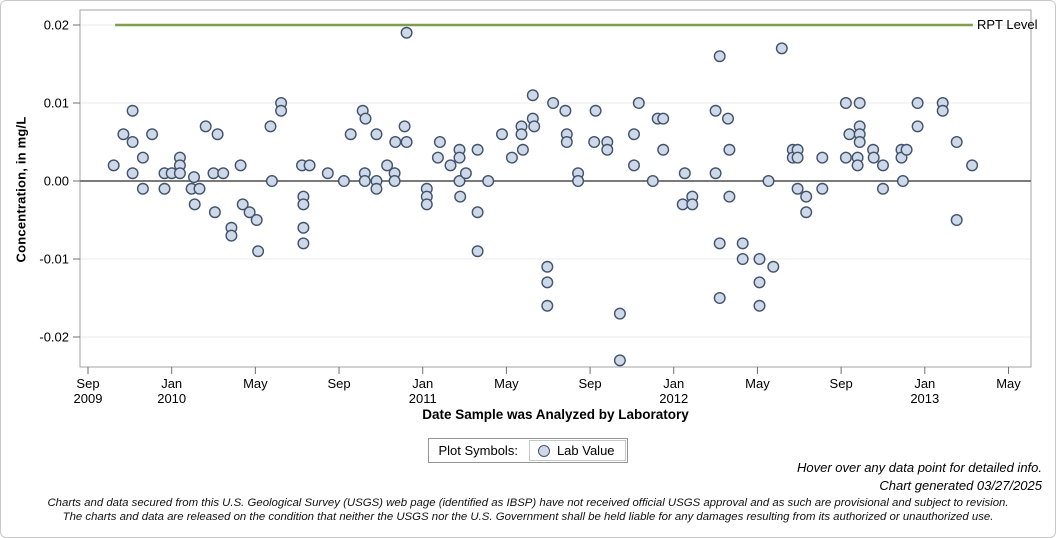  What do you see at coordinates (719, 56) in the screenshot?
I see `data-point: Lab Value: 0.016 mg/L (2012-03-07)` at bounding box center [719, 56].